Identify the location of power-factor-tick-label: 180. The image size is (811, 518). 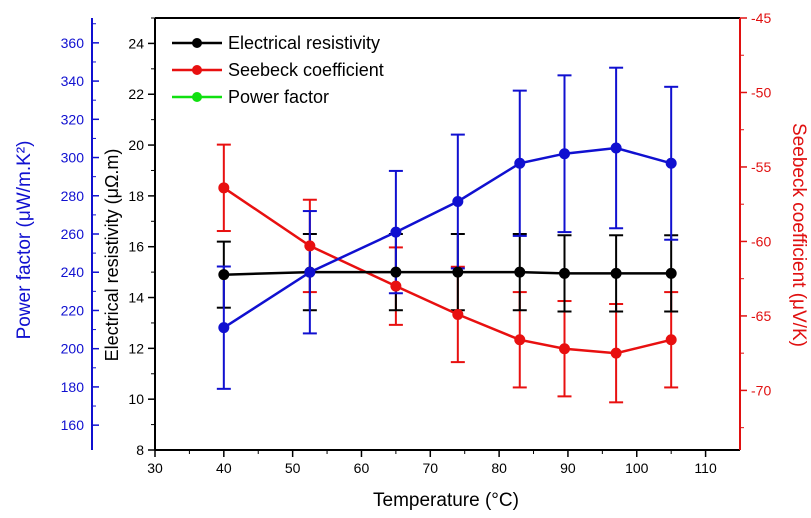
(73, 387).